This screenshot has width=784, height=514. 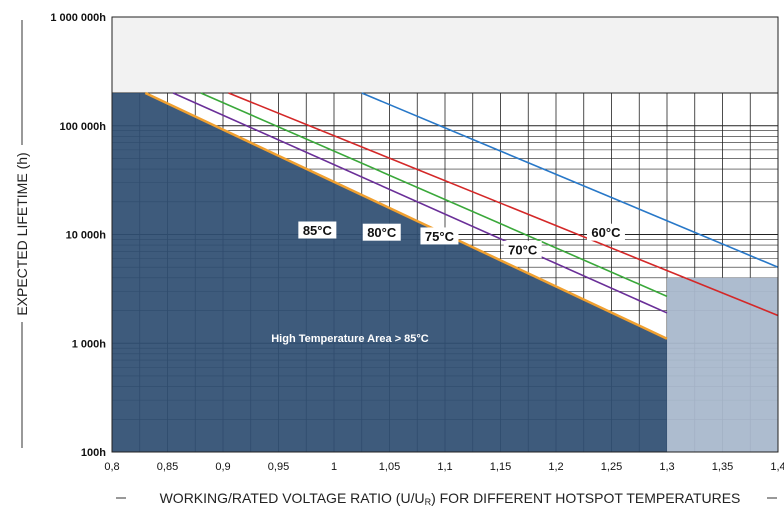 What do you see at coordinates (278, 467) in the screenshot?
I see `x-tick-label: 0,95` at bounding box center [278, 467].